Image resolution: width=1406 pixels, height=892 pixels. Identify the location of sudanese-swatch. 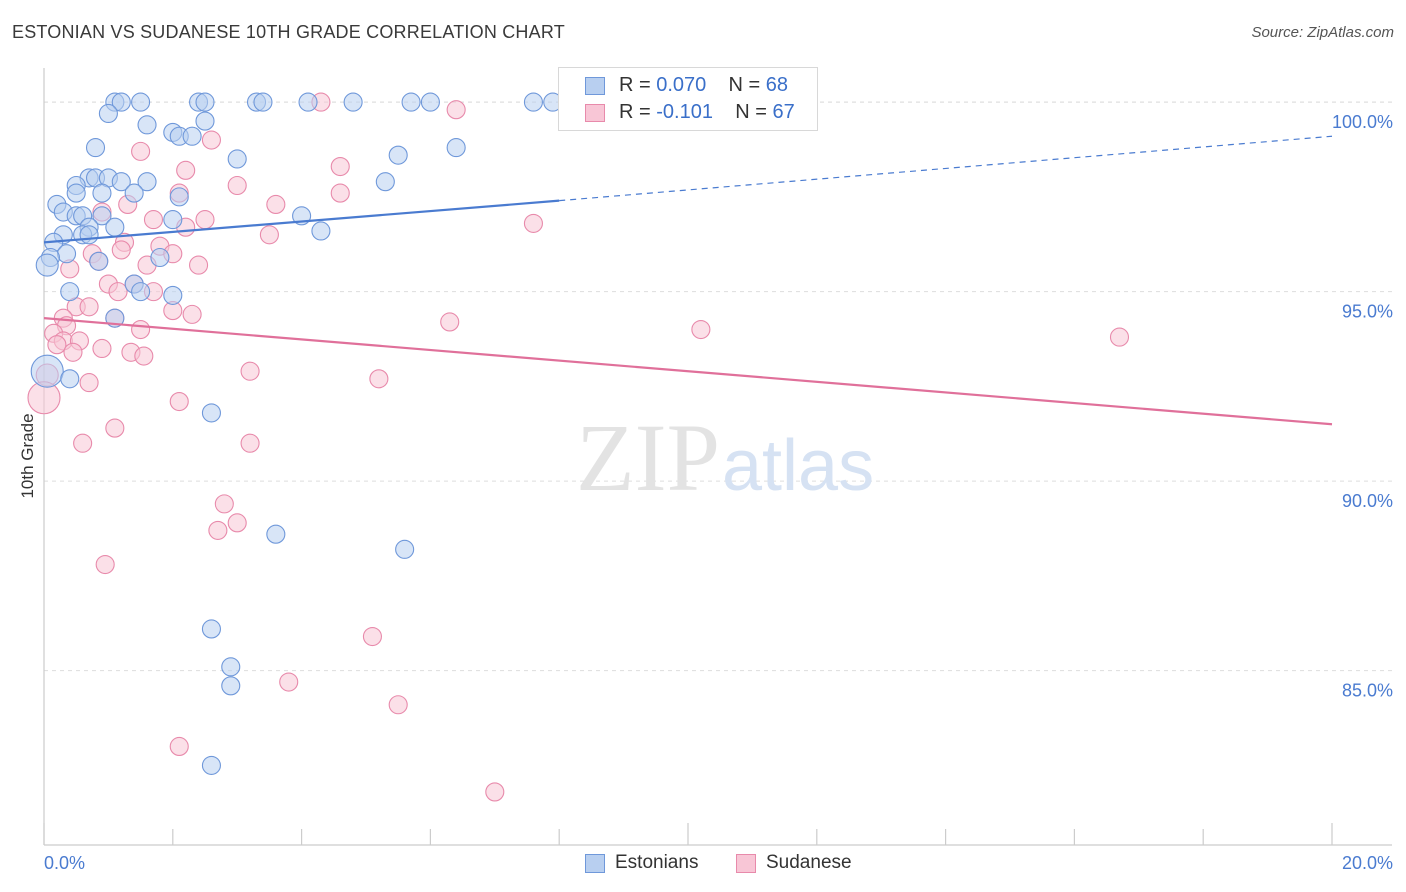
(595, 113).